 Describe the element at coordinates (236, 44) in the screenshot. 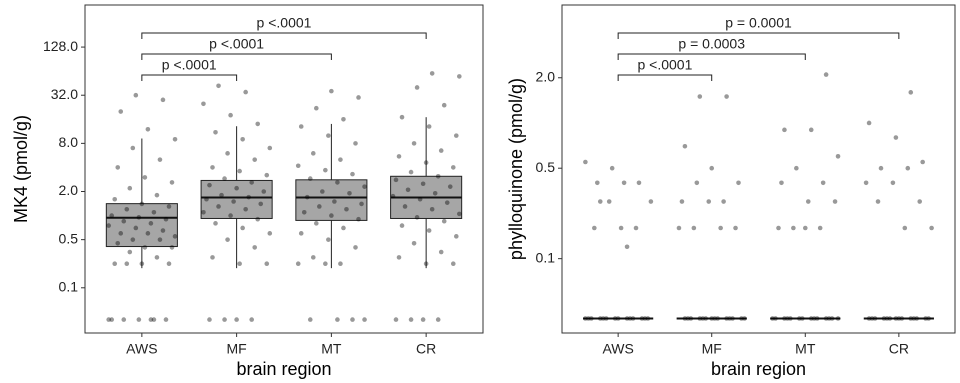

I see `significance-label: p <.0001` at that location.